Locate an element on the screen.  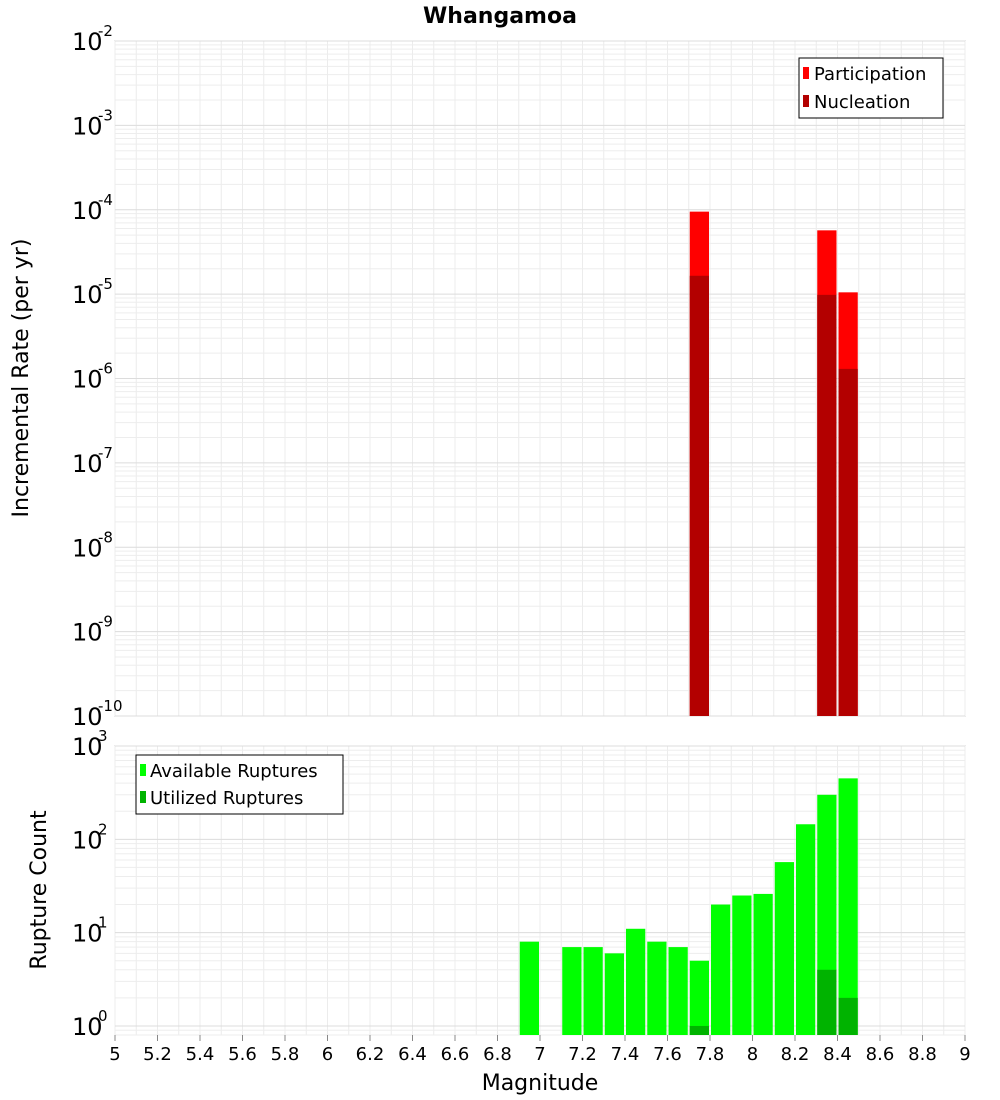
legend-swatch-utilized-ruptures is located at coordinates (143, 797).